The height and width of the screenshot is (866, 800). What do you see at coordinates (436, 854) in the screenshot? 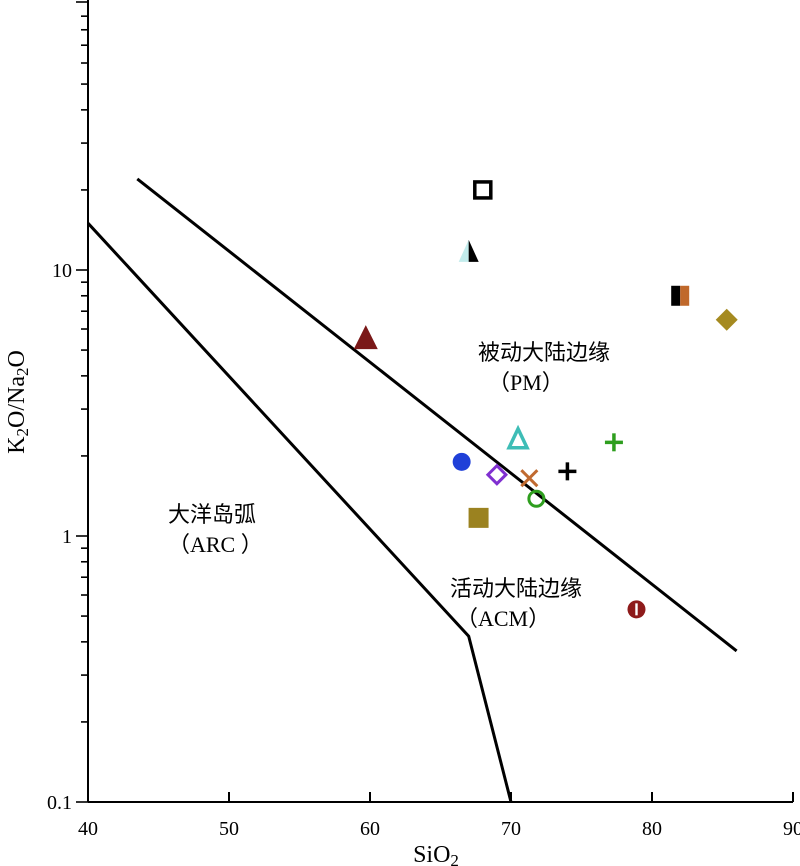
I see `x-axis-title: SiO2` at bounding box center [436, 854].